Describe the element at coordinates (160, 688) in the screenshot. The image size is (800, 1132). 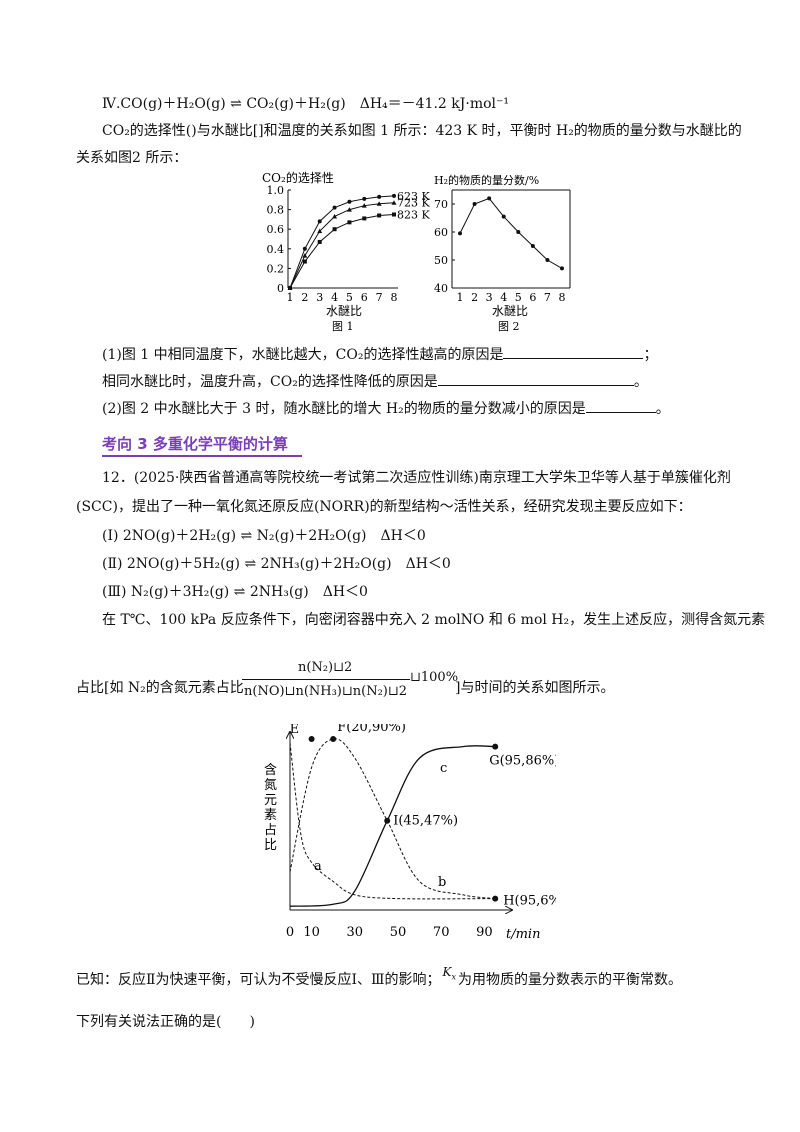
I see `fraction-prefix: 占比[如 N₂的含氮元素占比` at that location.